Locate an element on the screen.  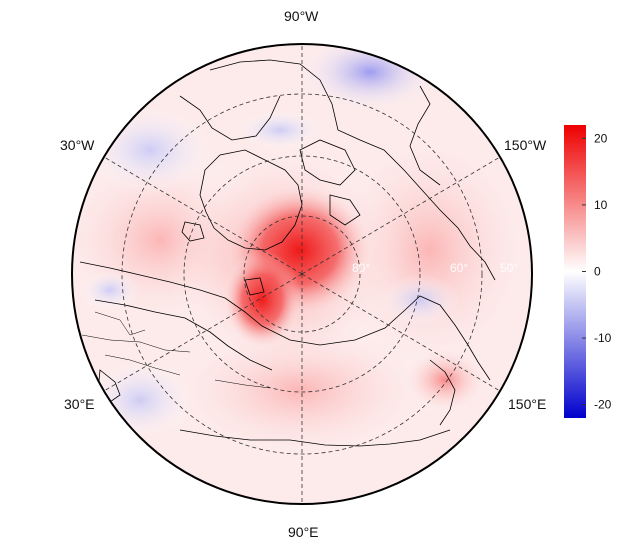
latitude-label-60: 60° is located at coordinates (459, 268).